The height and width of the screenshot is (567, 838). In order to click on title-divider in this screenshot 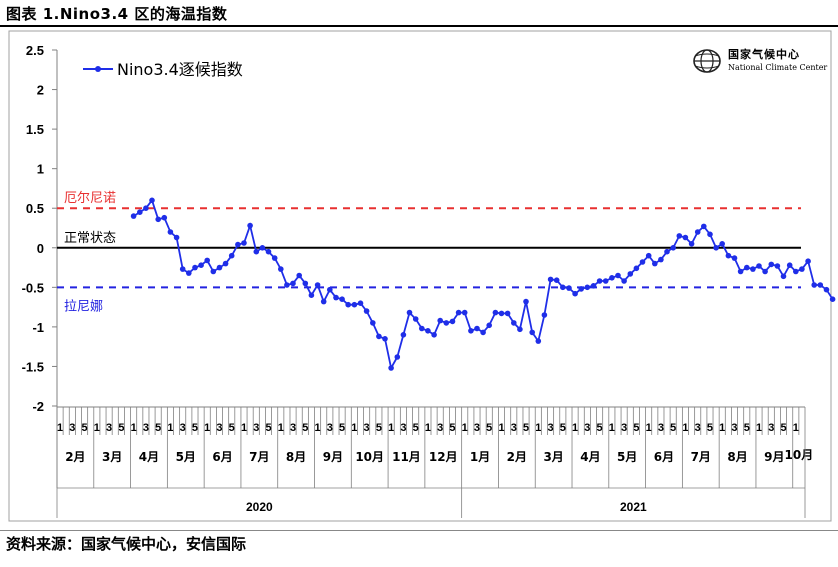, I will do `click(419, 26)`.